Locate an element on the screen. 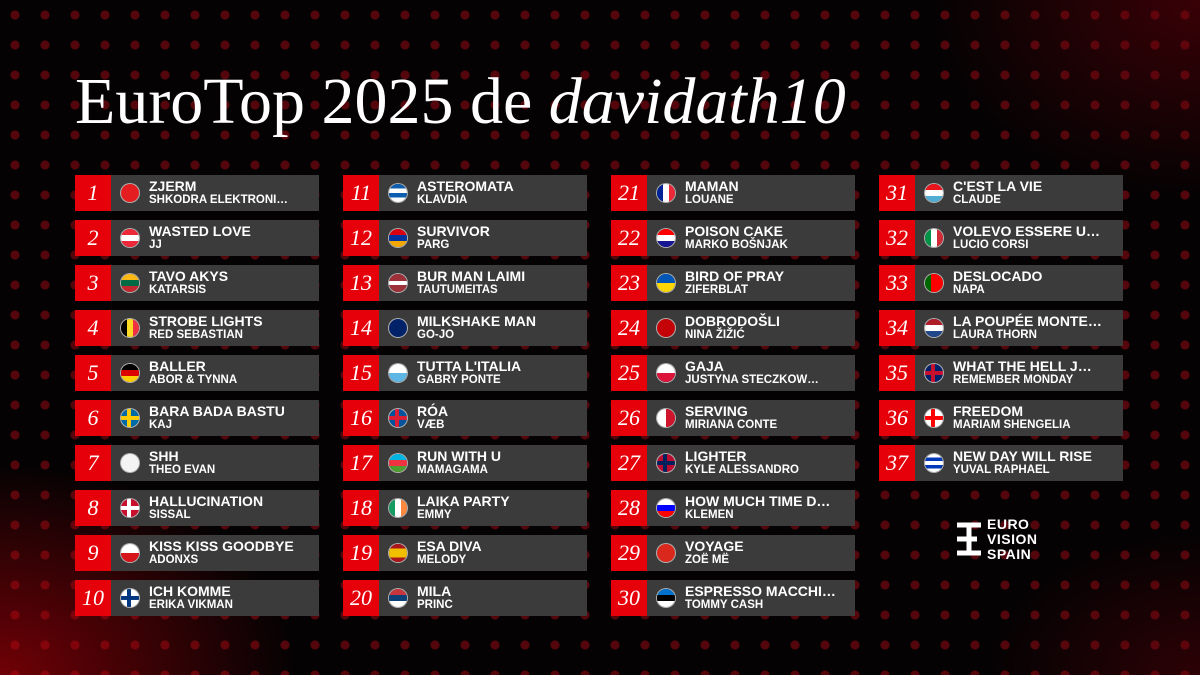 The image size is (1200, 675). rank: 6 is located at coordinates (93, 418).